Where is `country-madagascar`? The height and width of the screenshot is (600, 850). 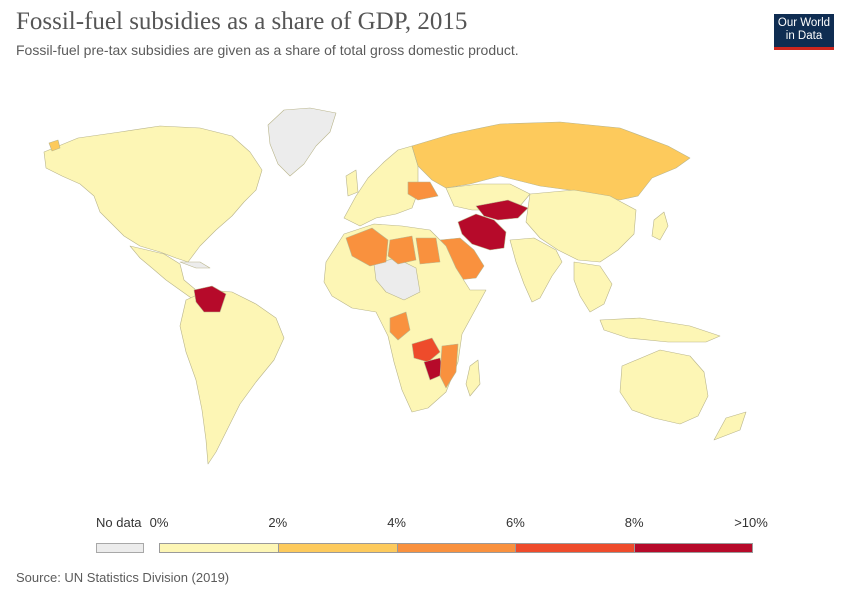 country-madagascar is located at coordinates (473, 378).